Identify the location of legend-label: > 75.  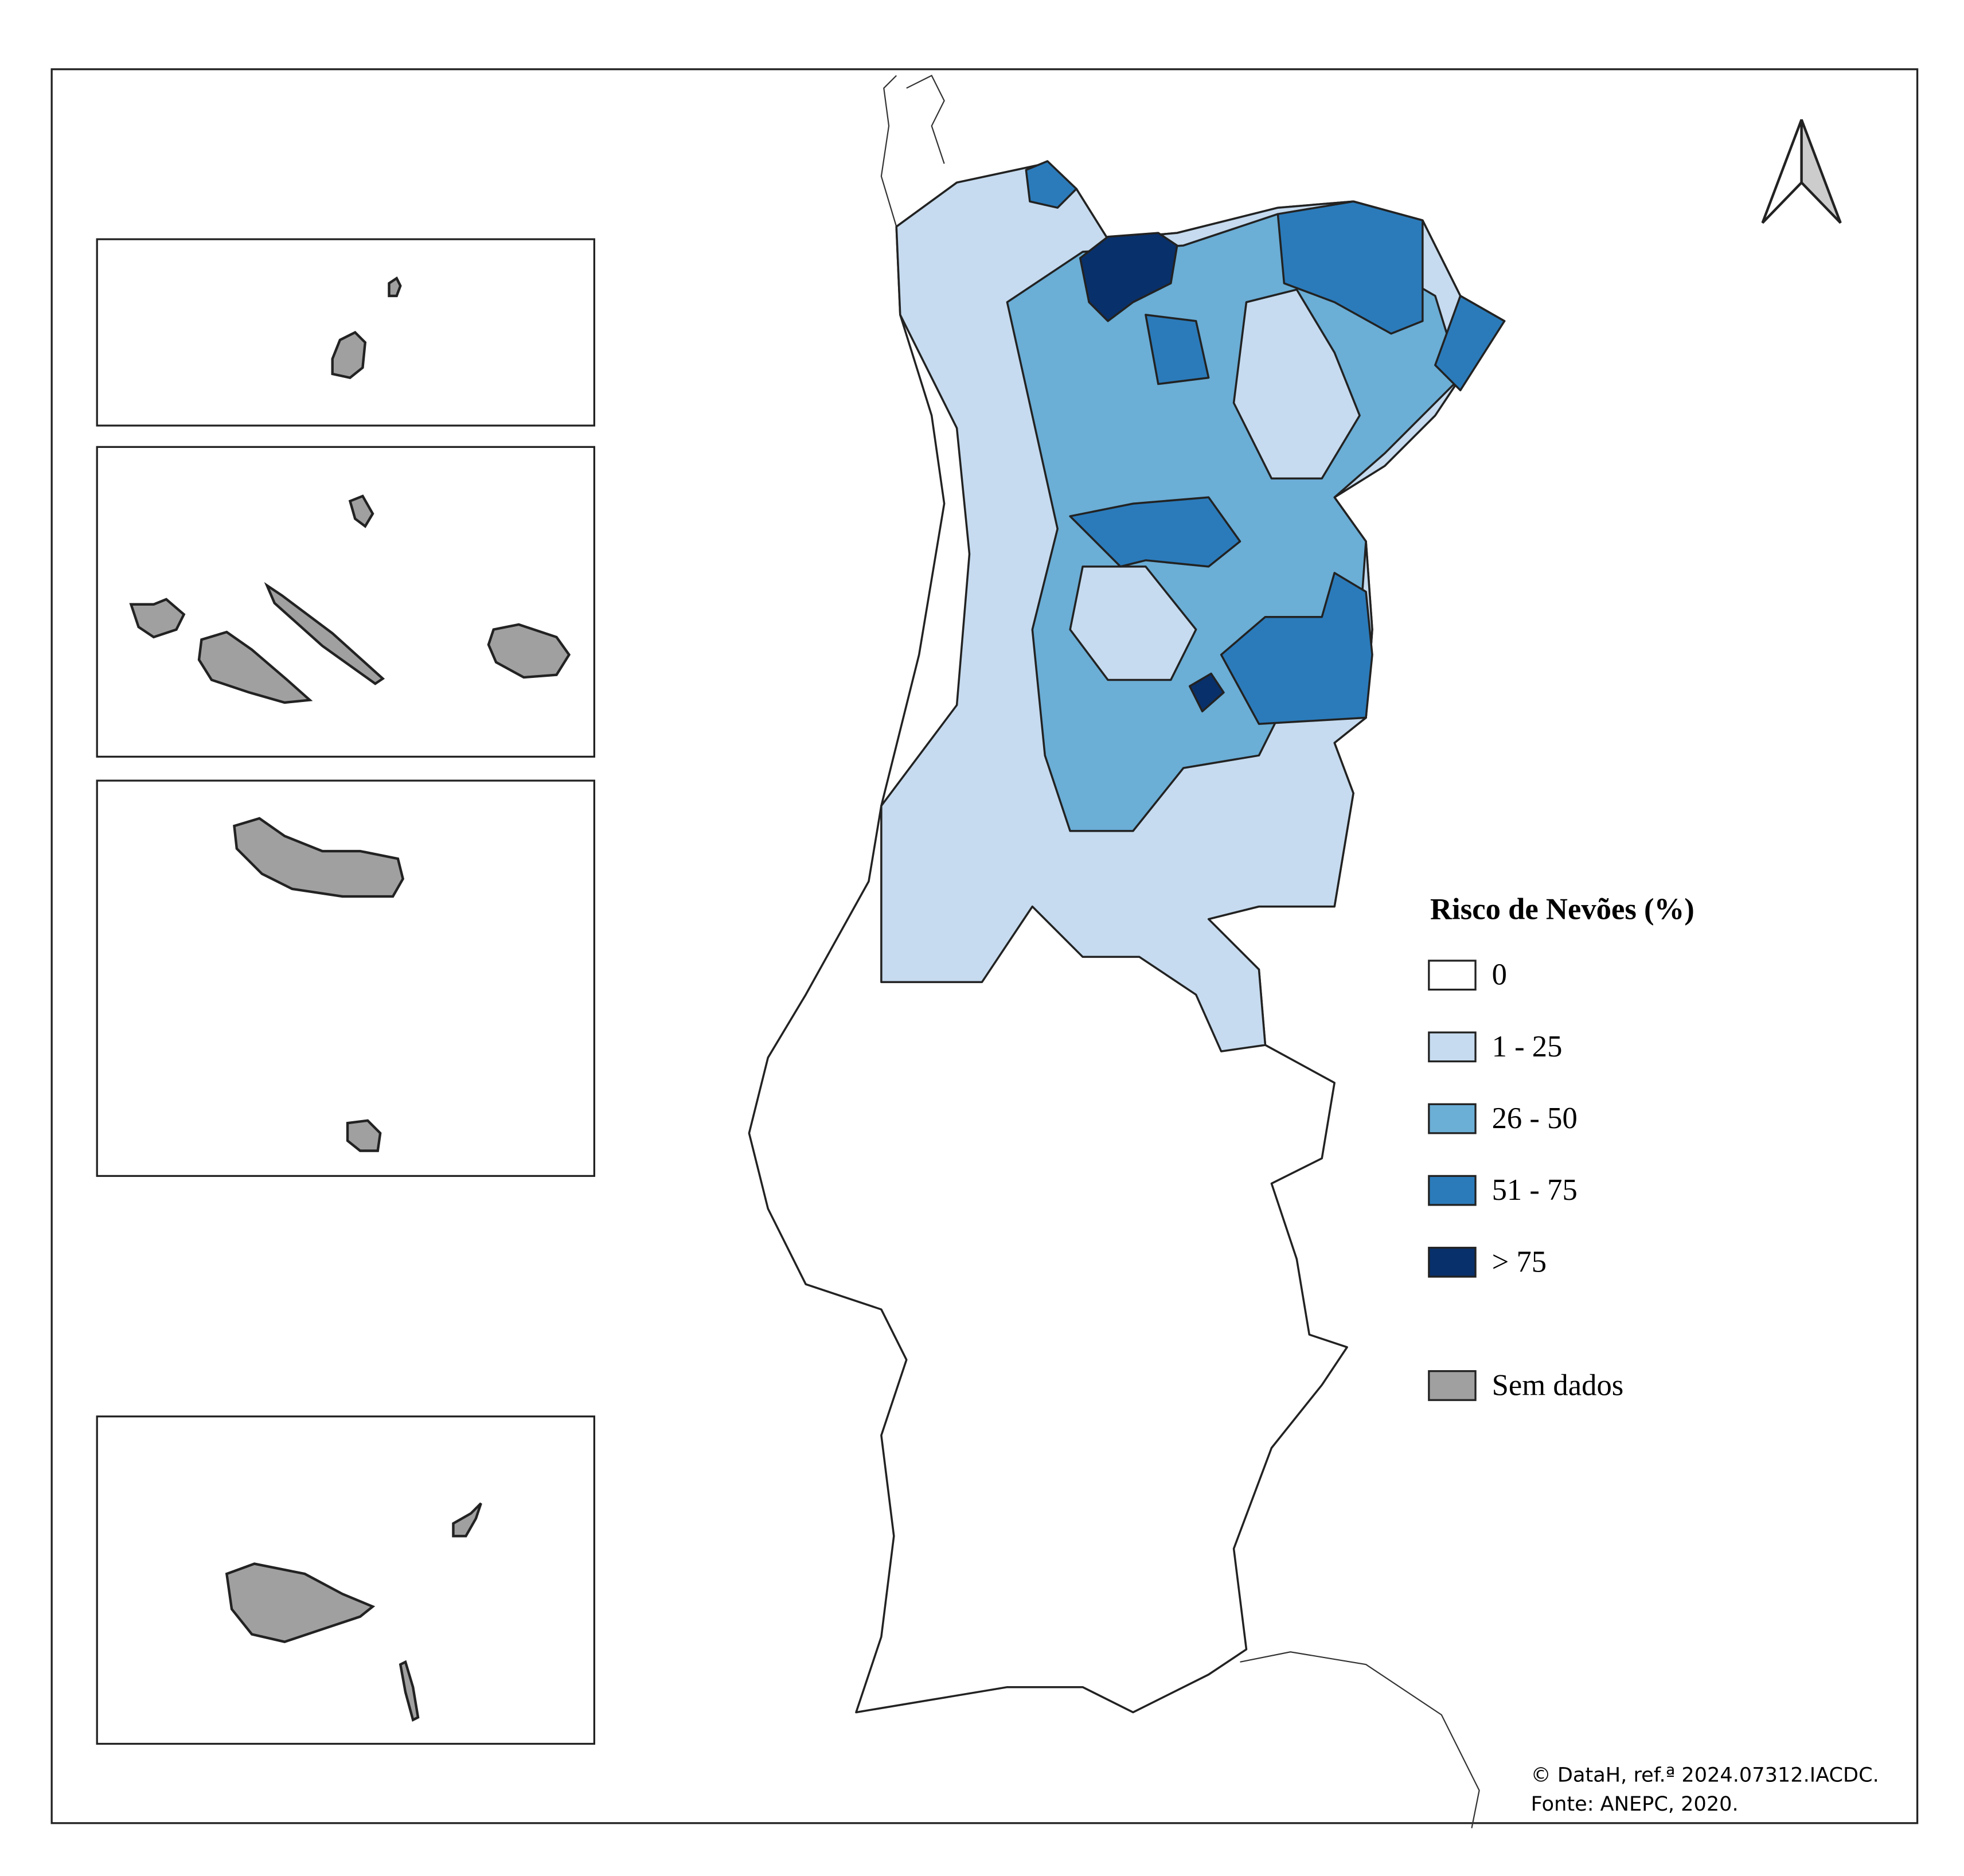
(1520, 1261).